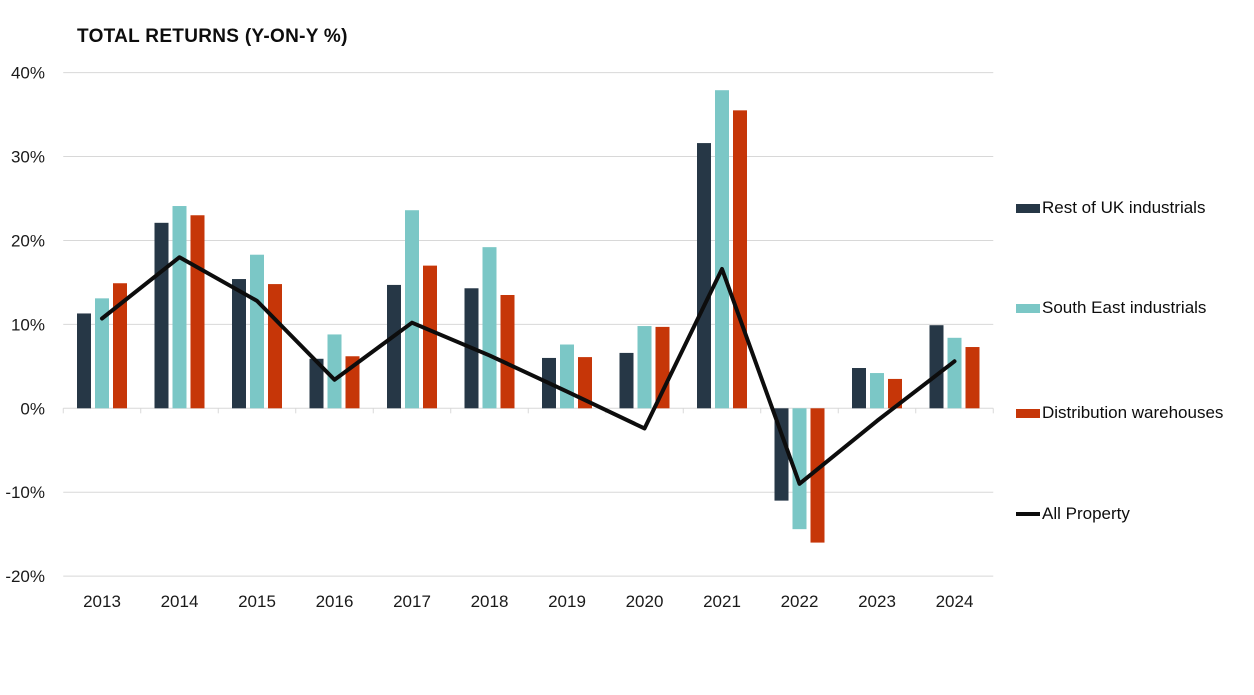  Describe the element at coordinates (1028, 208) in the screenshot. I see `legend-swatch-rest-of-uk-industrials` at that location.